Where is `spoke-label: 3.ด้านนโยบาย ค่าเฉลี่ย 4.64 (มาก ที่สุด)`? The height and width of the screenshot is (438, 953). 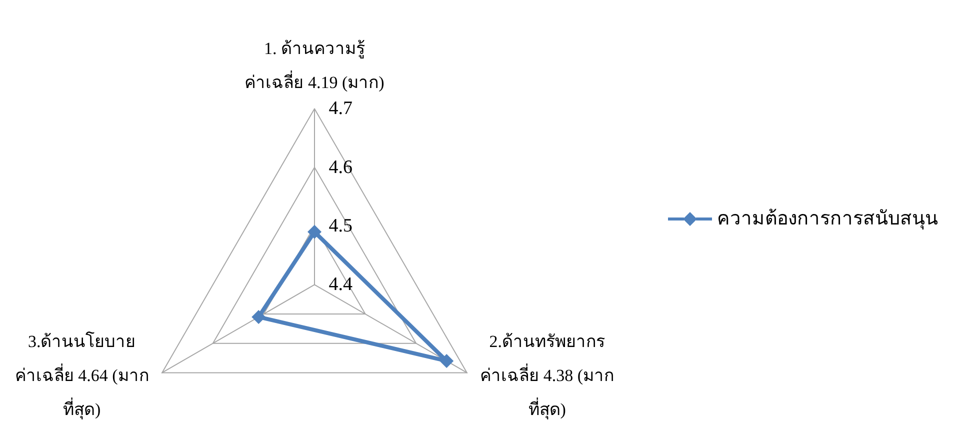
spoke-label: 3.ด้านนโยบาย ค่าเฉลี่ย 4.64 (มาก ที่สุด) is located at coordinates (81, 375).